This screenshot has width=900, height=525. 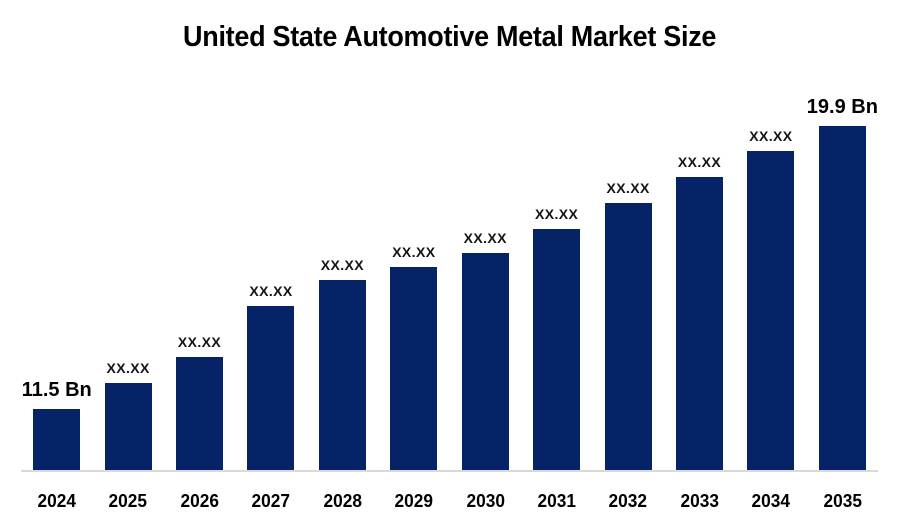 I want to click on bar-column-2034: XX.XX, so click(x=770, y=299).